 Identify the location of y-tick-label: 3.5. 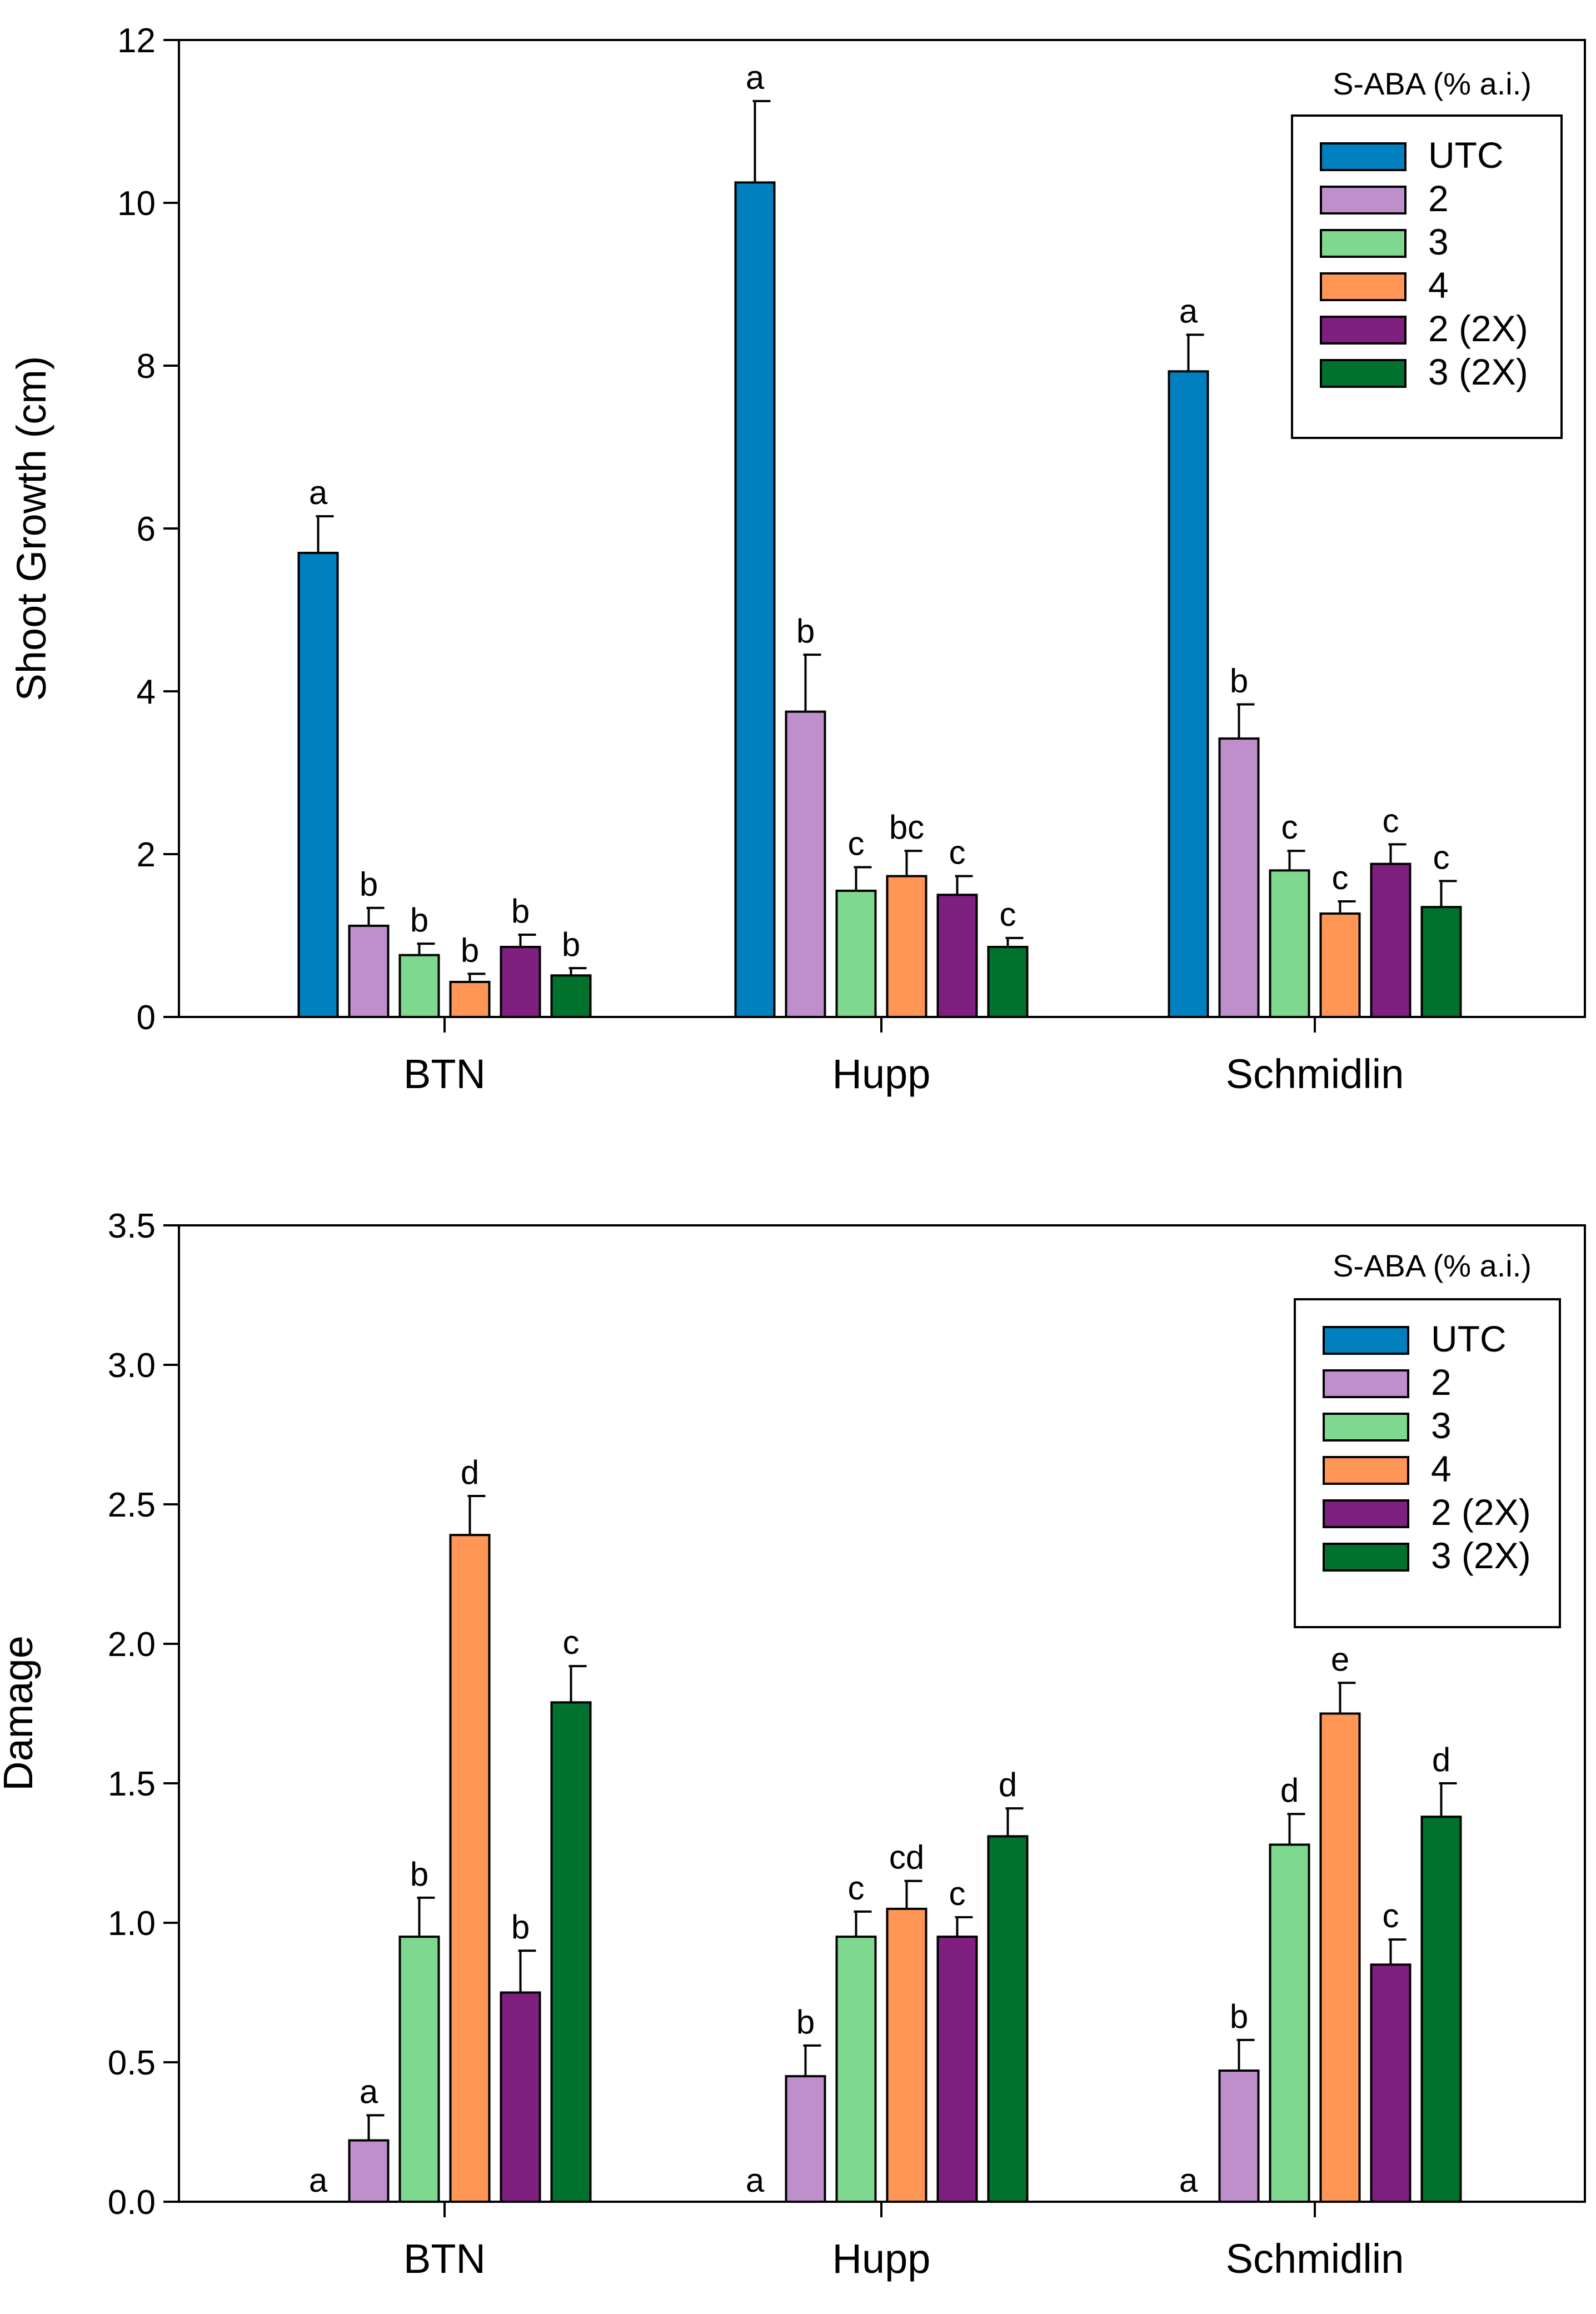
(132, 1226).